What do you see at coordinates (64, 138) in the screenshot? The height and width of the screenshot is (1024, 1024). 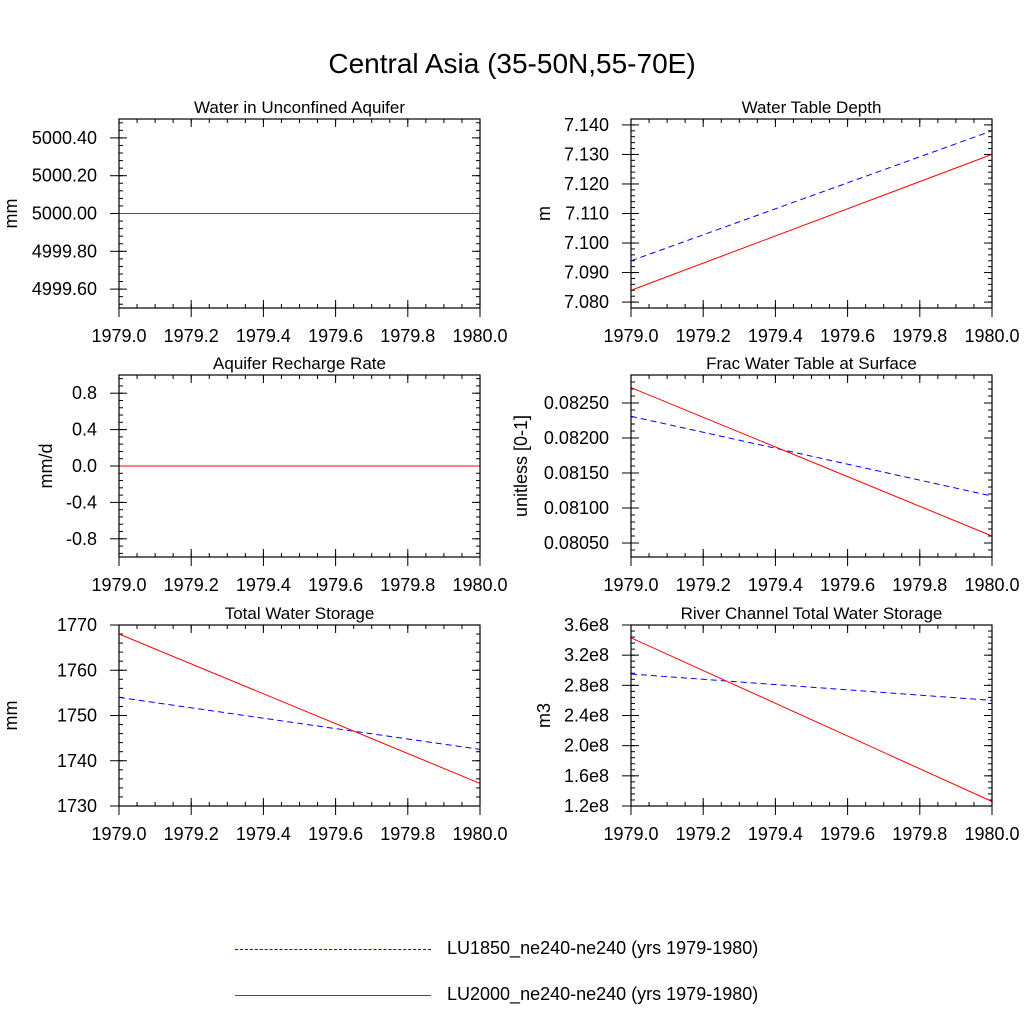 I see `y-tick-label: 5000.40` at bounding box center [64, 138].